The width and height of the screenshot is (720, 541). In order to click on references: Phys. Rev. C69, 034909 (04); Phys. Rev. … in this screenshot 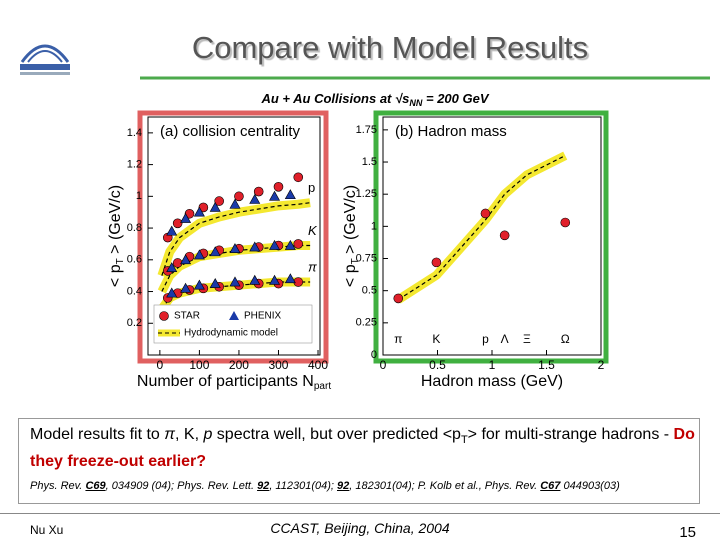, I will do `click(365, 486)`.